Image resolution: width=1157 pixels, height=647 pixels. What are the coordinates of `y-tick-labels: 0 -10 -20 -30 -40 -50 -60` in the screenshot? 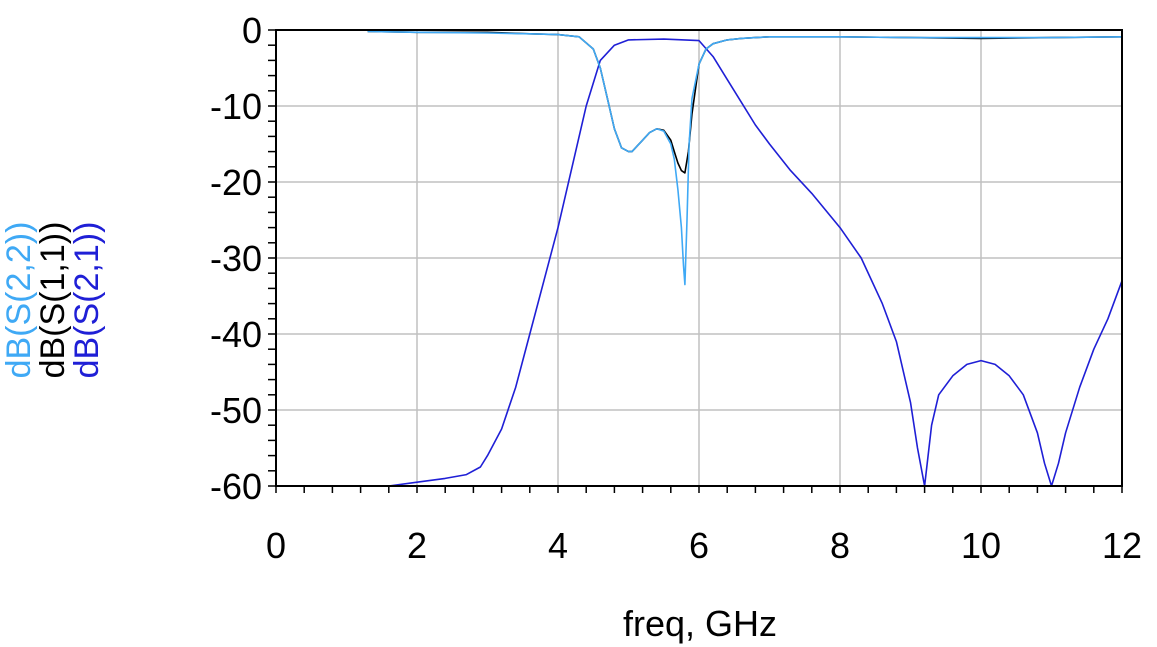 It's located at (236, 258).